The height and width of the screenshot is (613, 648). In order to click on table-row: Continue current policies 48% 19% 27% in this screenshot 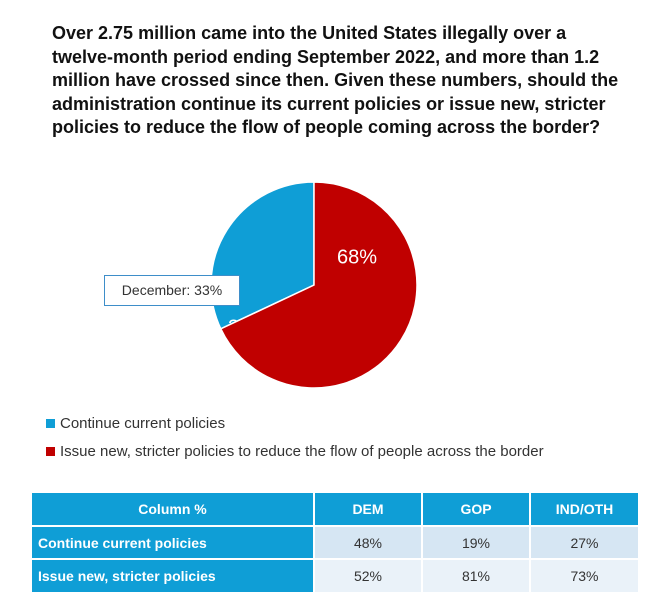, I will do `click(335, 542)`.